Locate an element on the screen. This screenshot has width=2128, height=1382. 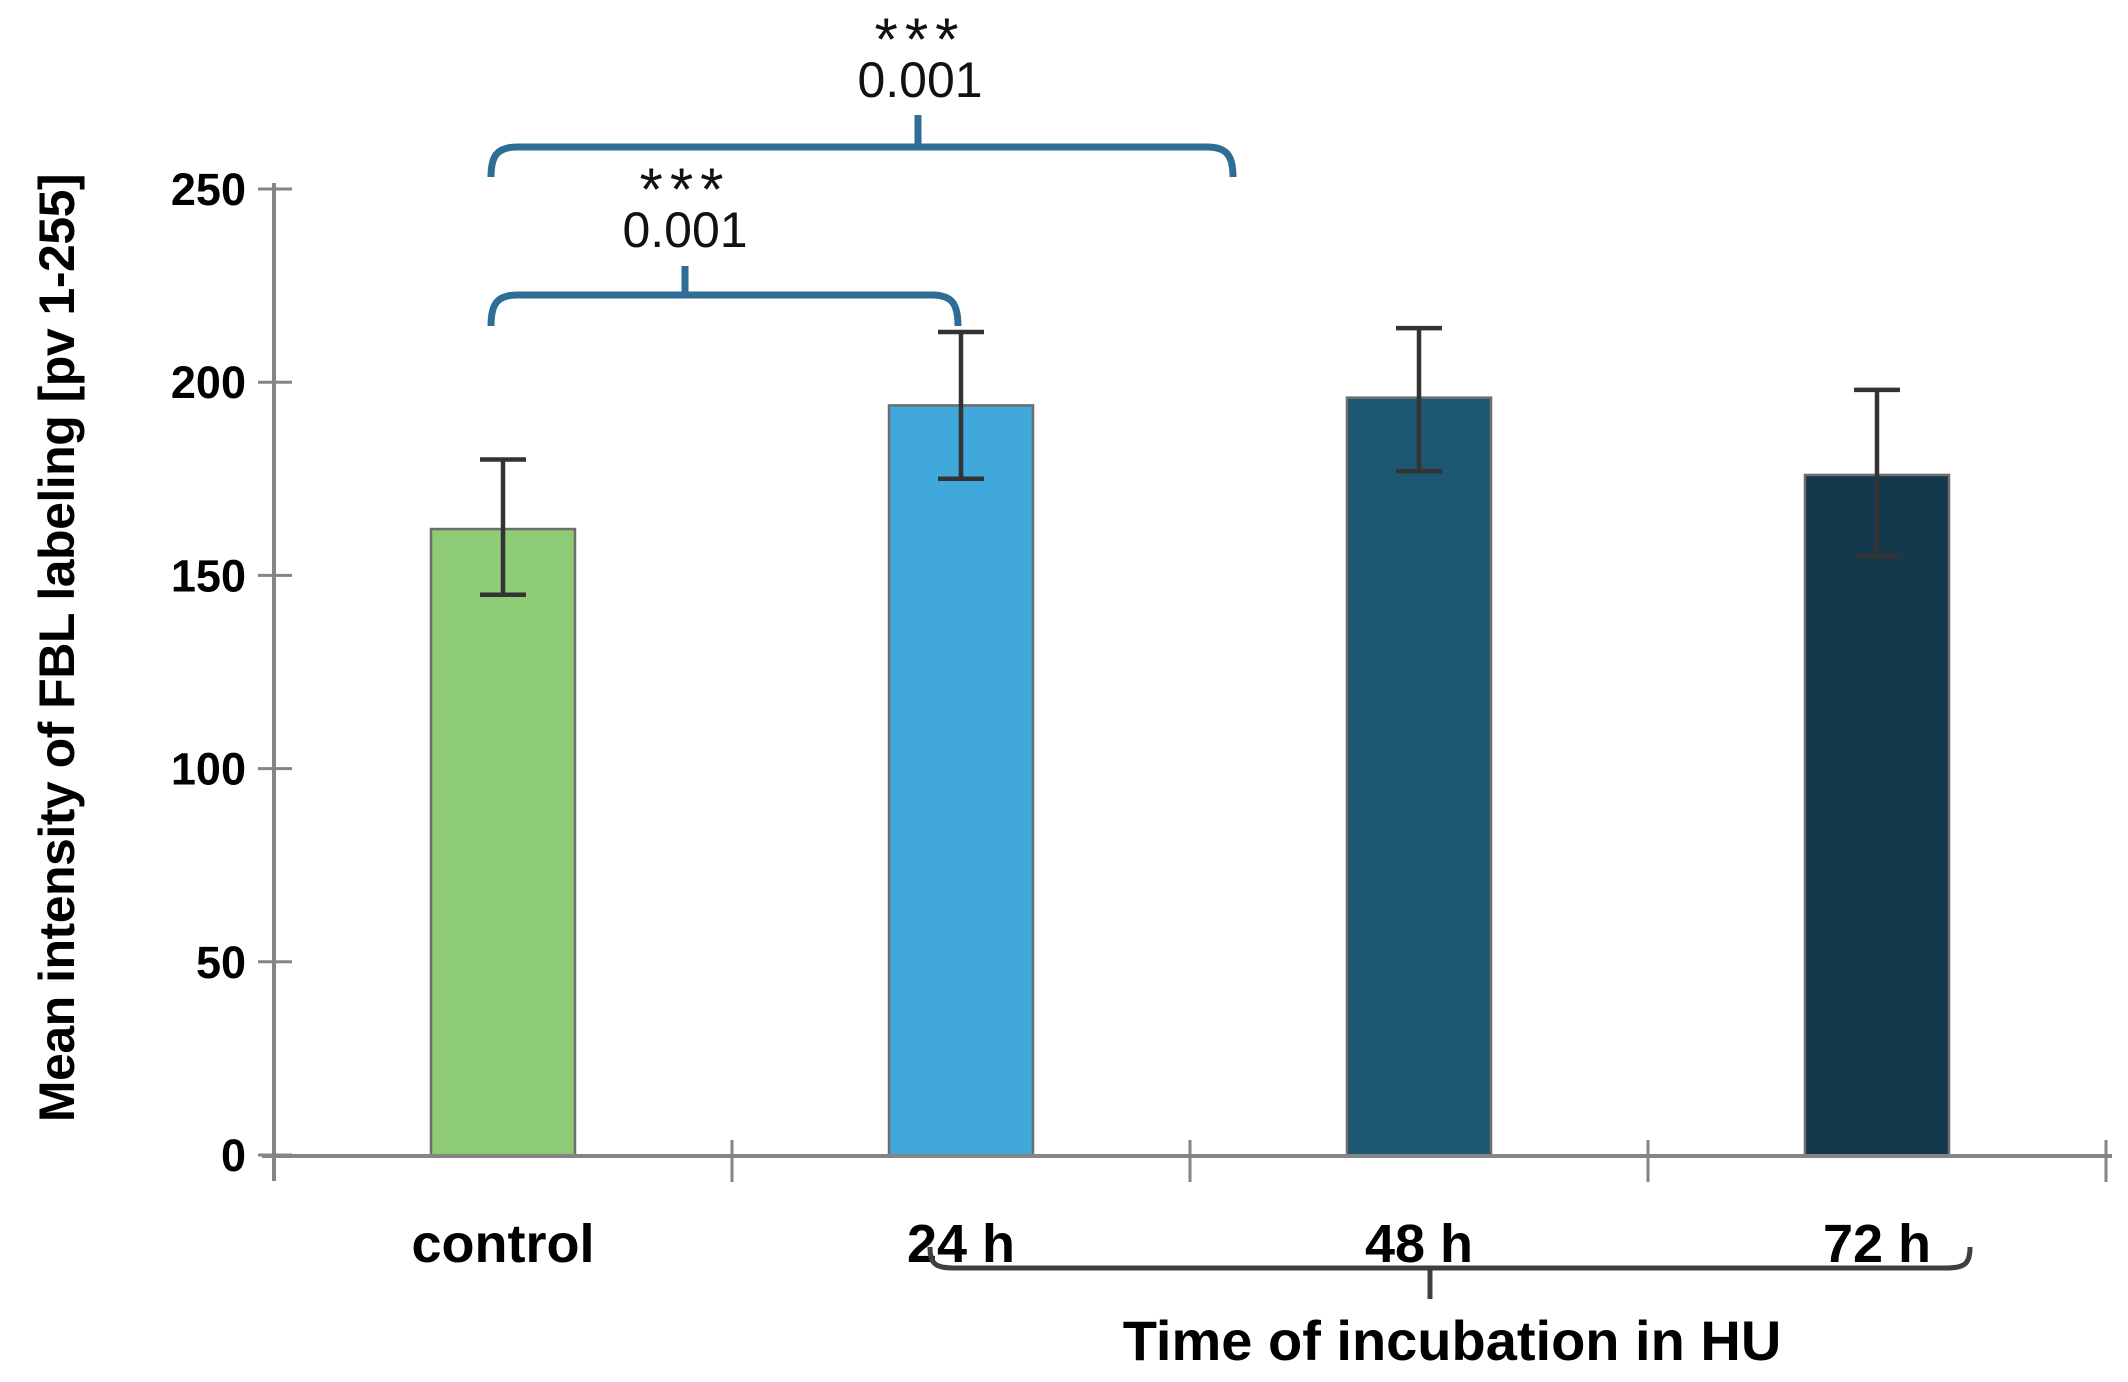
y-tick-label: 250 is located at coordinates (208, 189).